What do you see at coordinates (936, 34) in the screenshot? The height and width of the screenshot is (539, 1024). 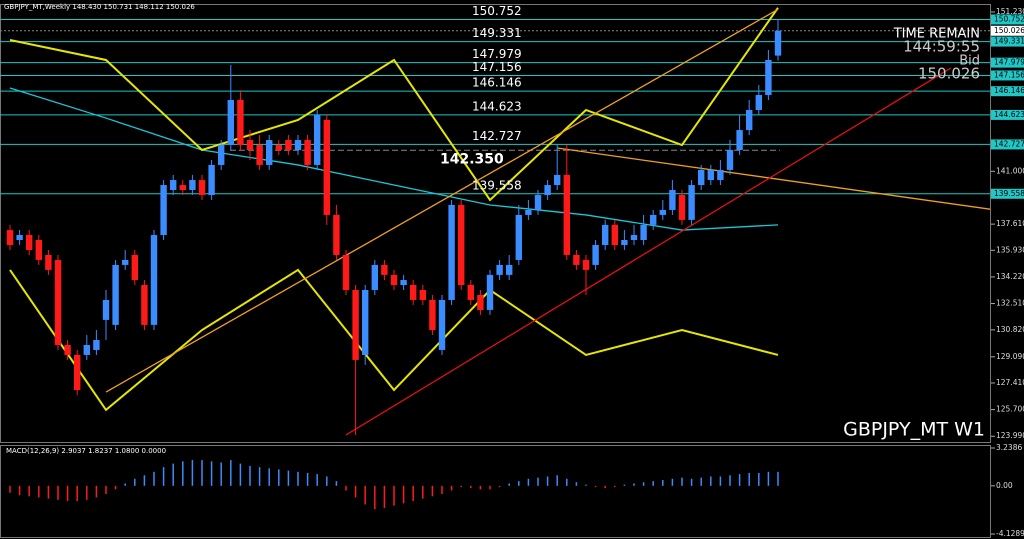 I see `time-label: TIME REMAIN` at bounding box center [936, 34].